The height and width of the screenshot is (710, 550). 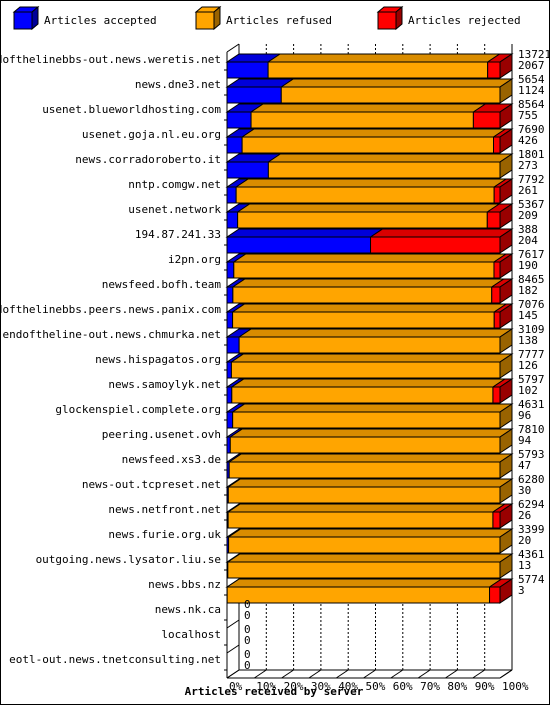 I want to click on value-label-accepted: 96, so click(x=524, y=415).